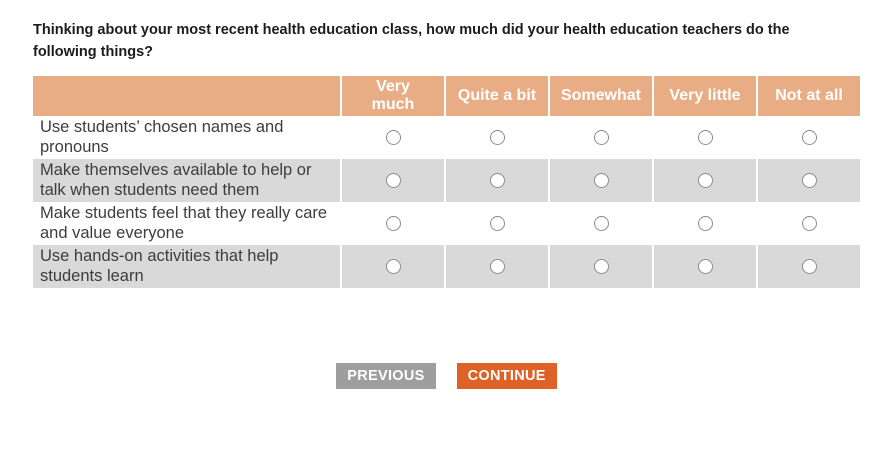 Image resolution: width=893 pixels, height=455 pixels. Describe the element at coordinates (386, 375) in the screenshot. I see `previous-button: PREVIOUS` at that location.